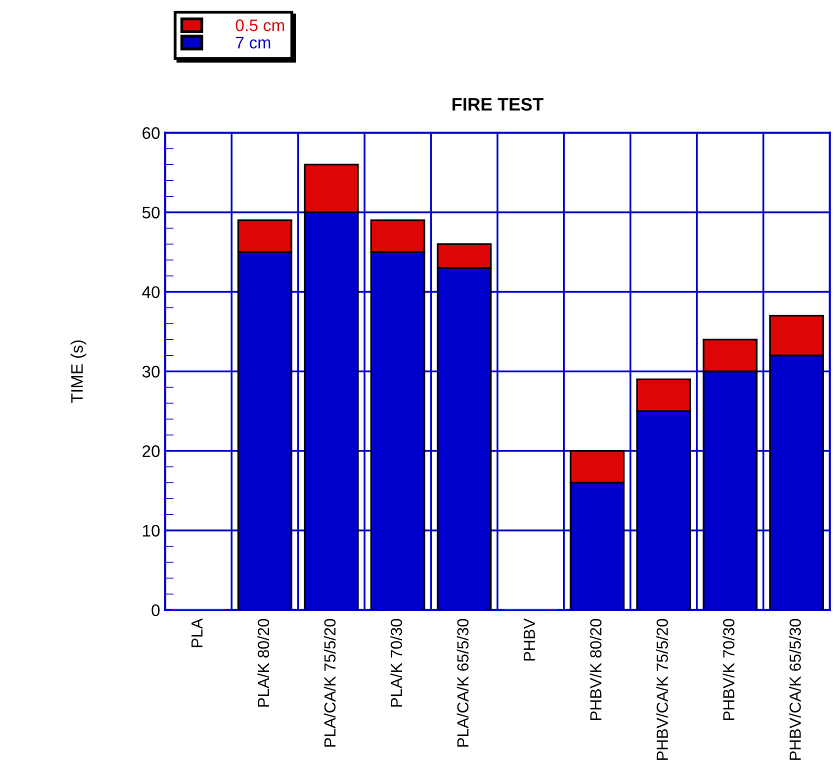  I want to click on x-tick-label: PHBV/CA/K 65/5/30, so click(795, 689).